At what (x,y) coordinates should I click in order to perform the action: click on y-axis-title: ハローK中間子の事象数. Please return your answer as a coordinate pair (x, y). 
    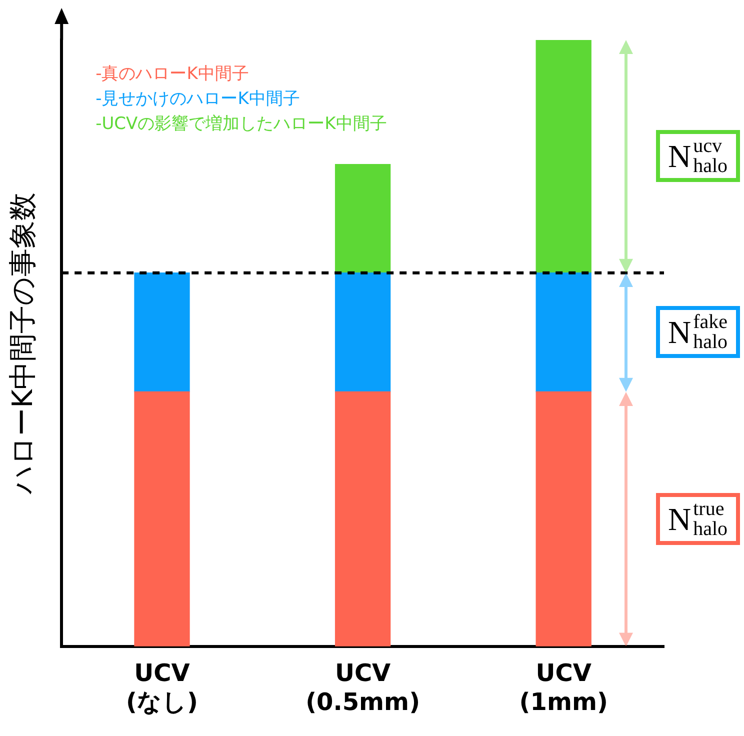
    Looking at the image, I should click on (23, 343).